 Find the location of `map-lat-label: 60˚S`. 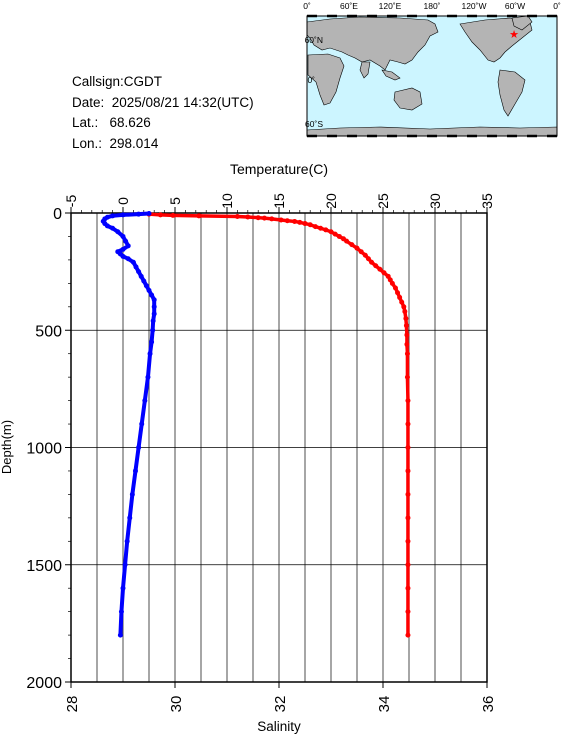

map-lat-label: 60˚S is located at coordinates (314, 124).